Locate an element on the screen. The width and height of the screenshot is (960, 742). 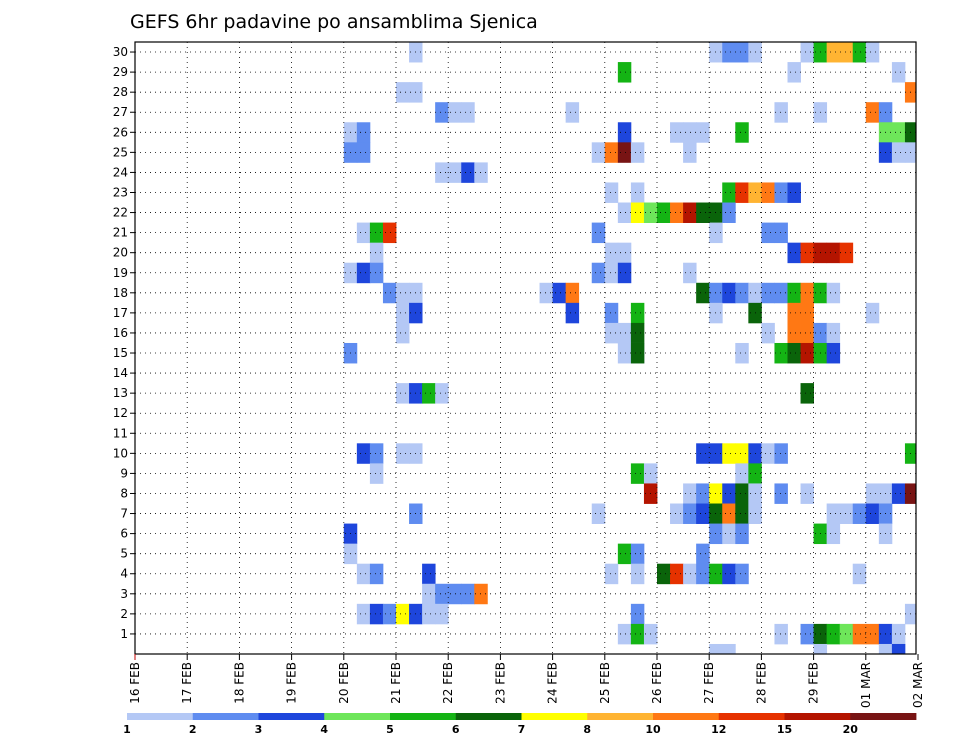
y-tick-label: 15 is located at coordinates (120, 353).